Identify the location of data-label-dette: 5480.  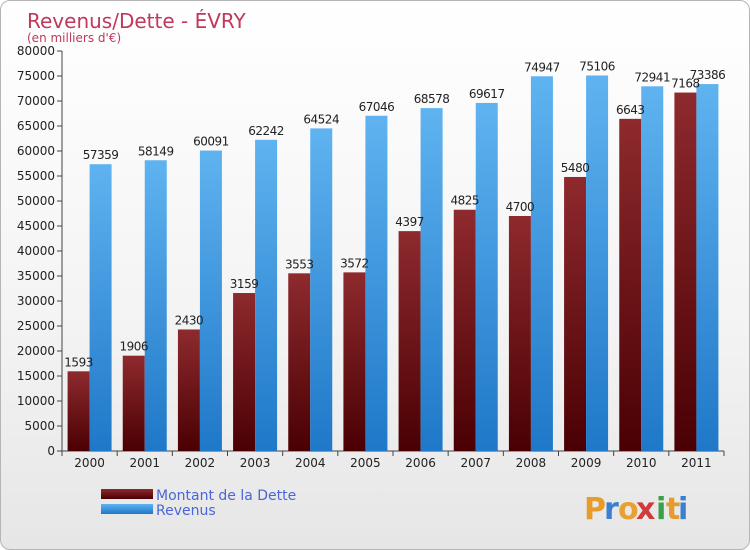
(575, 168).